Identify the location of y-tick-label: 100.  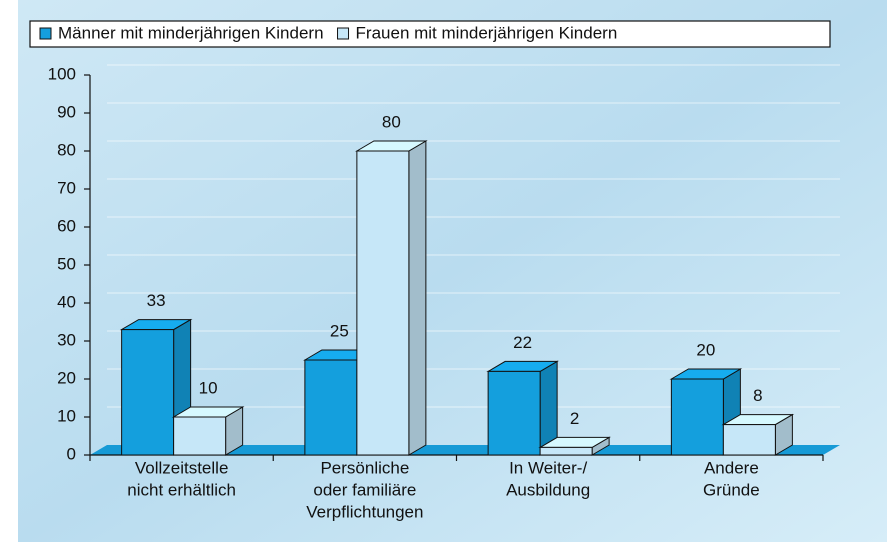
(62, 73).